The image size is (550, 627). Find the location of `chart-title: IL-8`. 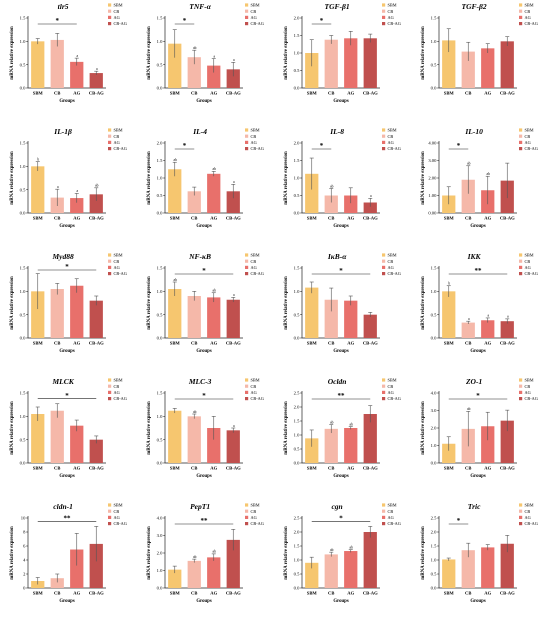

chart-title: IL-8 is located at coordinates (336, 131).